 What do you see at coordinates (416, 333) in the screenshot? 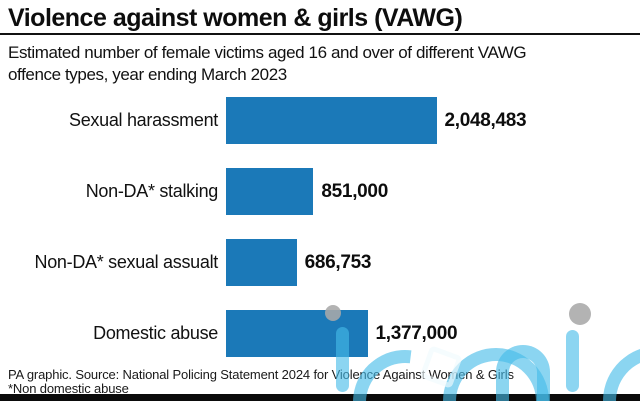
I see `bar-value-label: 1,377,000` at bounding box center [416, 333].